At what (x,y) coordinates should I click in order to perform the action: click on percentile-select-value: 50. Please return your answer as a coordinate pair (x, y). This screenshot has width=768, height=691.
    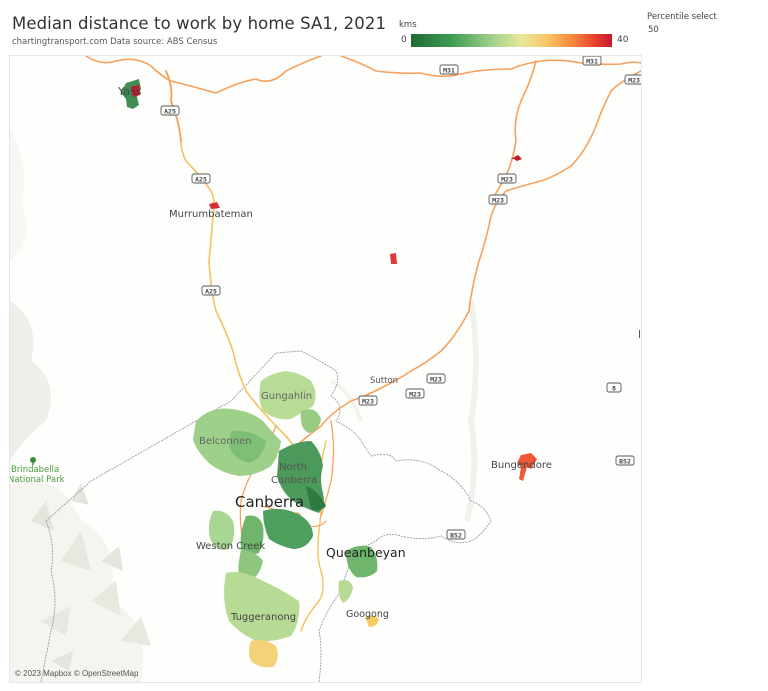
    Looking at the image, I should click on (653, 30).